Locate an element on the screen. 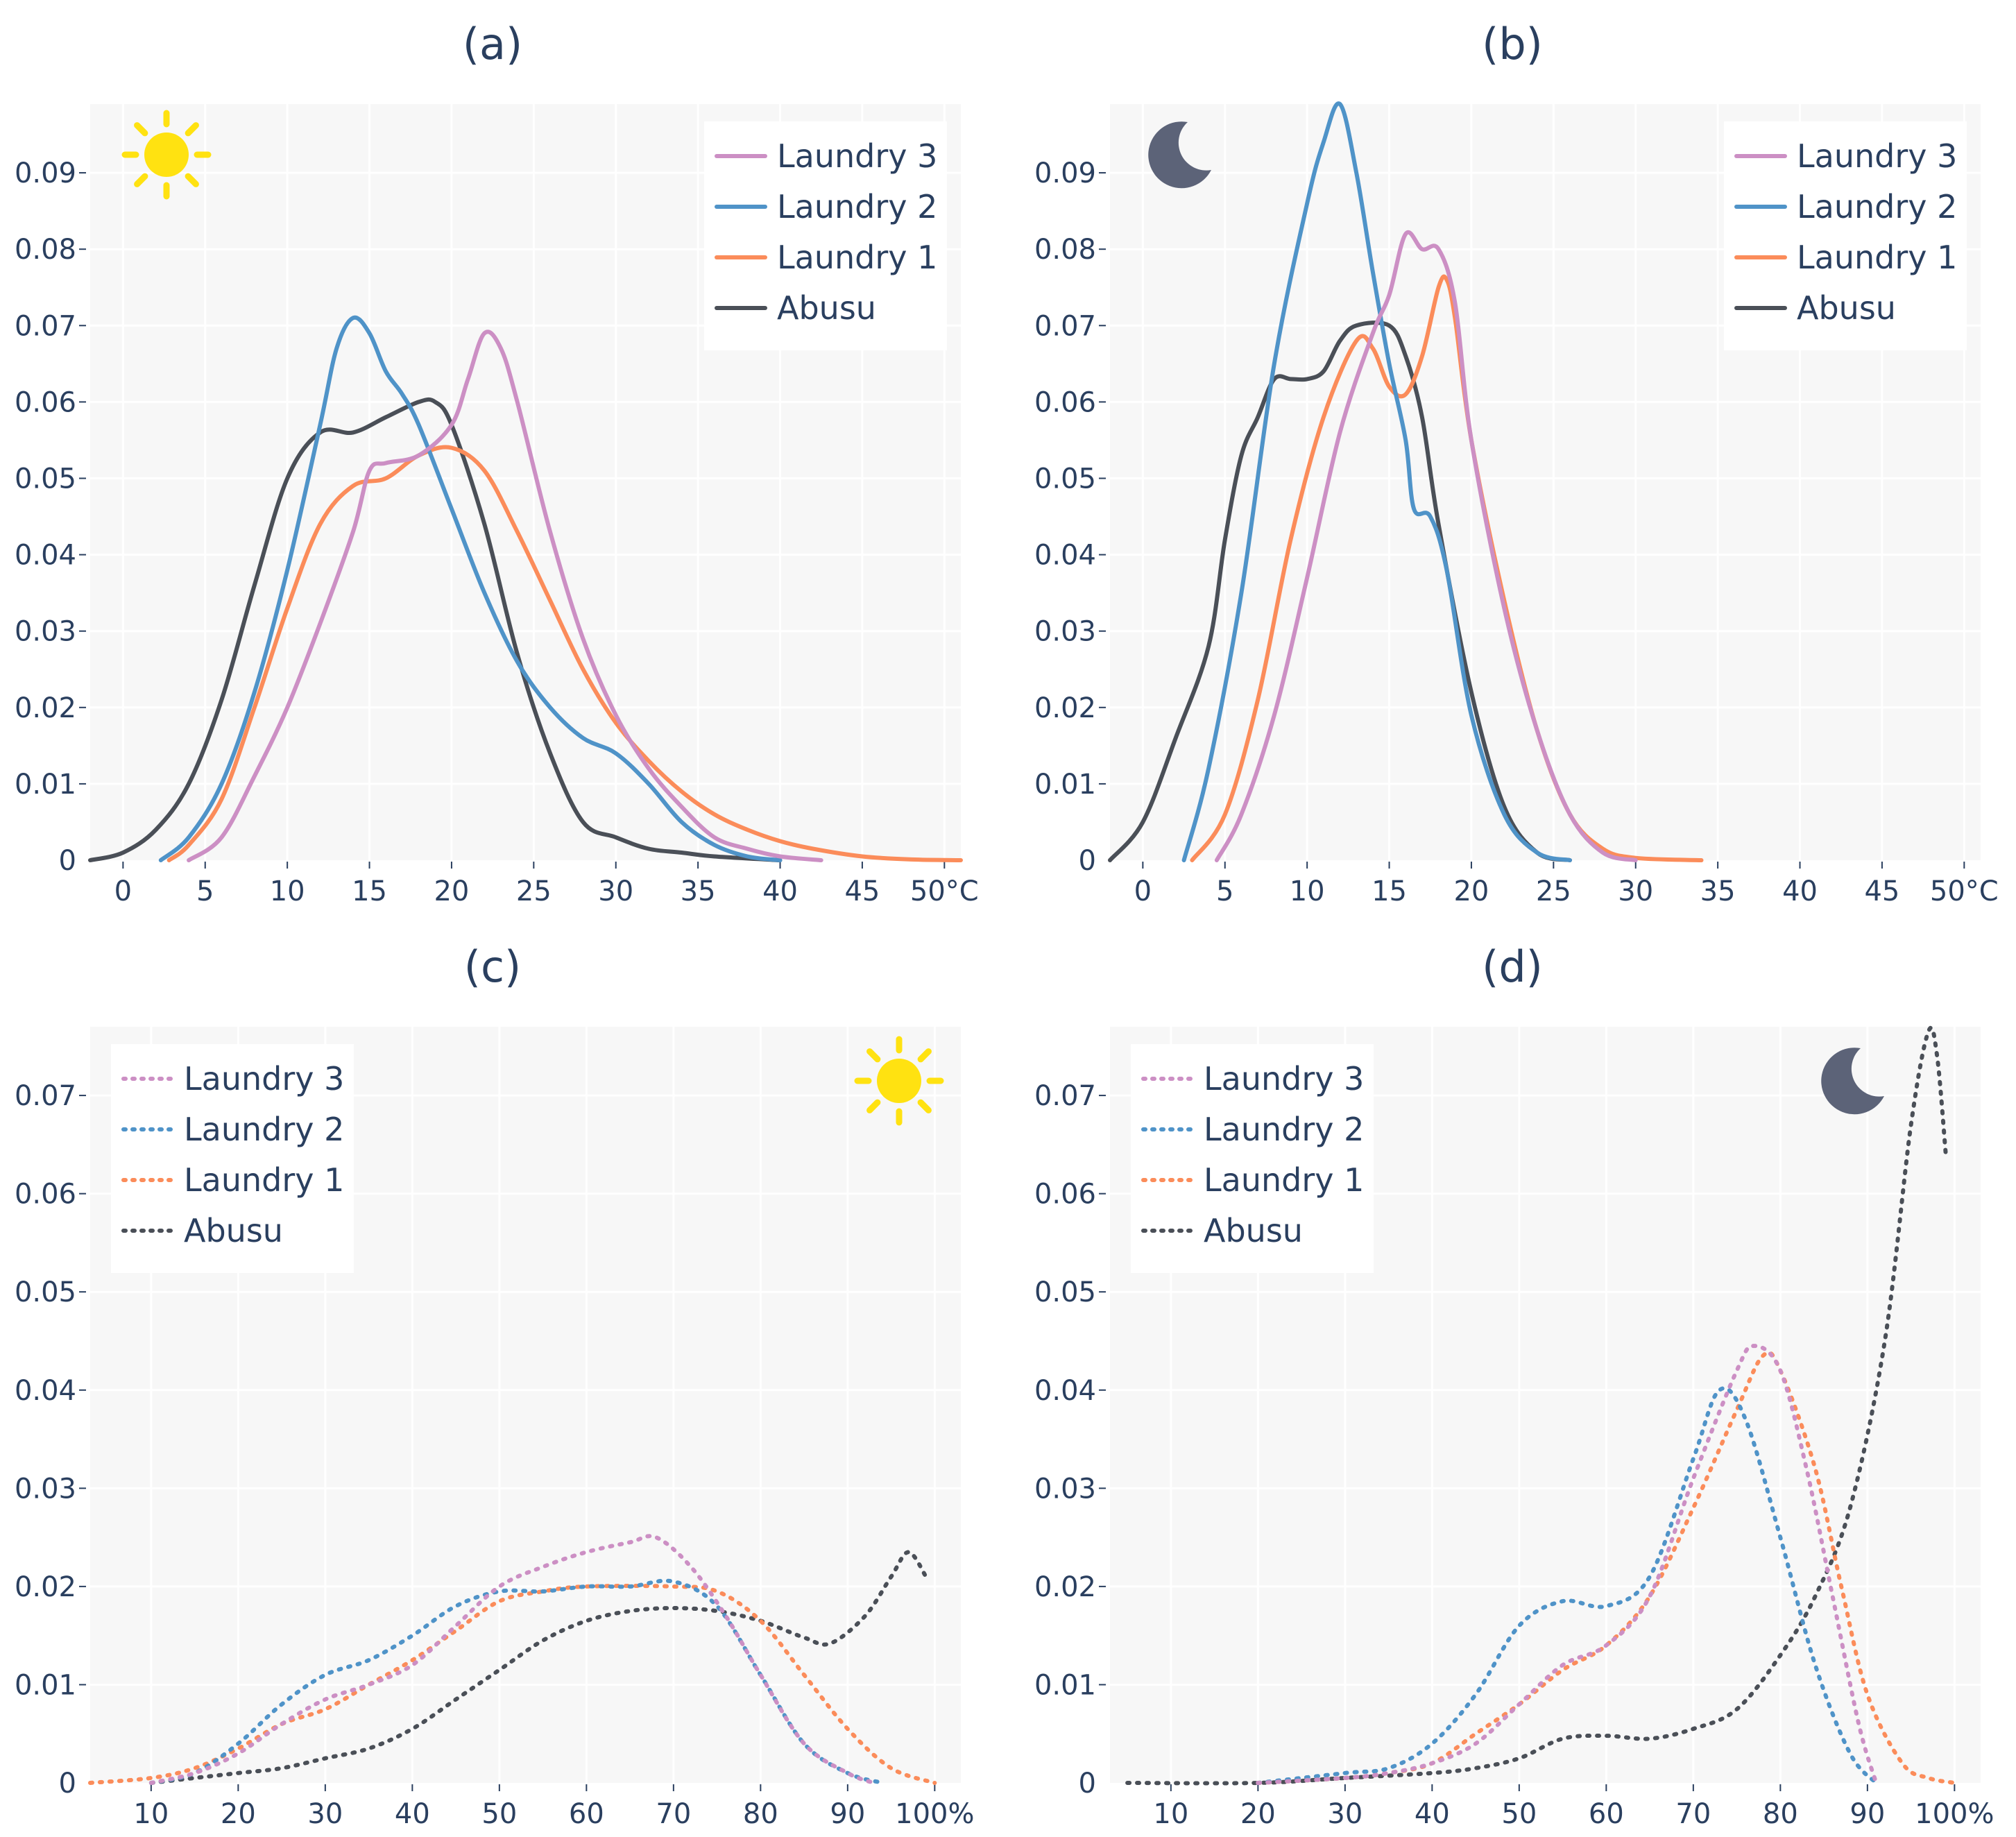 The image size is (2016, 1837). x-tick-label: 100% is located at coordinates (934, 1814).